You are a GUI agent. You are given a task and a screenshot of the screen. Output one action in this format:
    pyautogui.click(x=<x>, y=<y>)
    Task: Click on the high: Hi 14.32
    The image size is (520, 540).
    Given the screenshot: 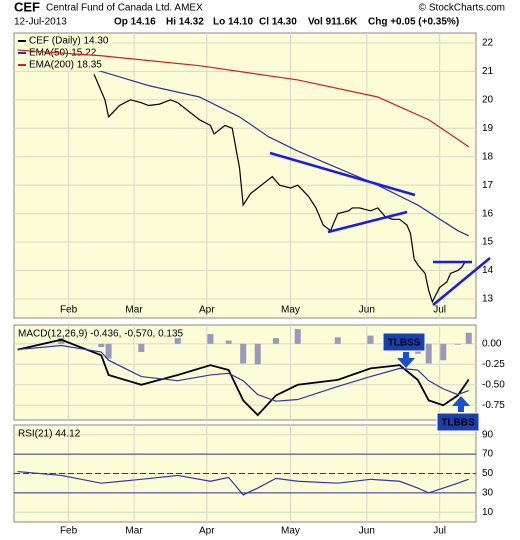 What is the action you would take?
    pyautogui.click(x=185, y=22)
    